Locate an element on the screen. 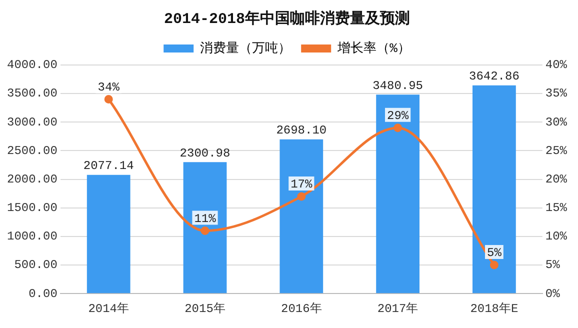 Image resolution: width=578 pixels, height=328 pixels. legend-label: 增长率（%） is located at coordinates (373, 48).